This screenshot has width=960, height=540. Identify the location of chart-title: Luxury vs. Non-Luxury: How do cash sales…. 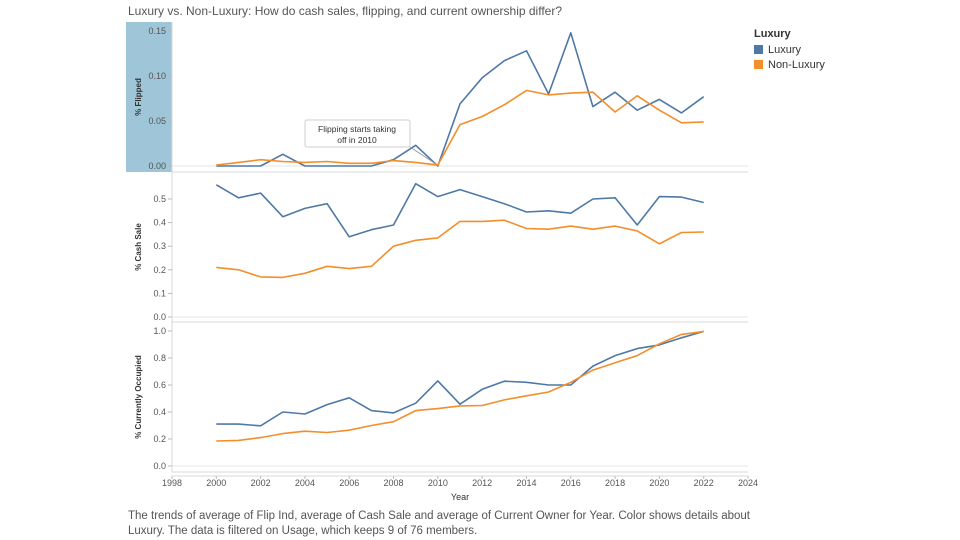
(345, 11).